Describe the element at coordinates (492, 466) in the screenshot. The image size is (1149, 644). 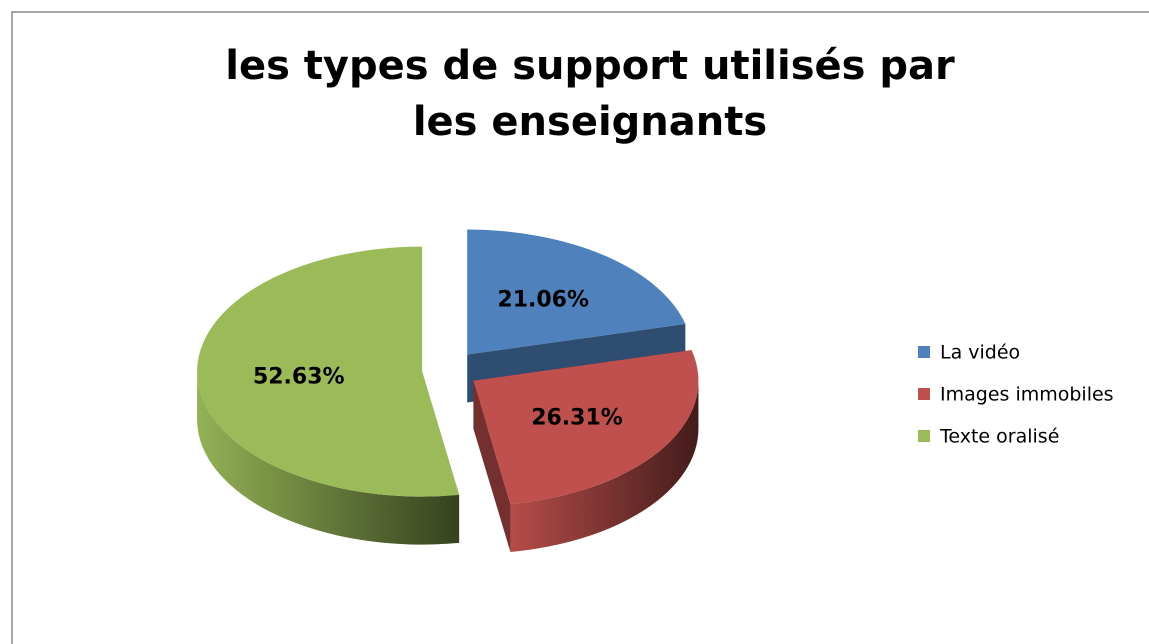
I see `slice-wall` at that location.